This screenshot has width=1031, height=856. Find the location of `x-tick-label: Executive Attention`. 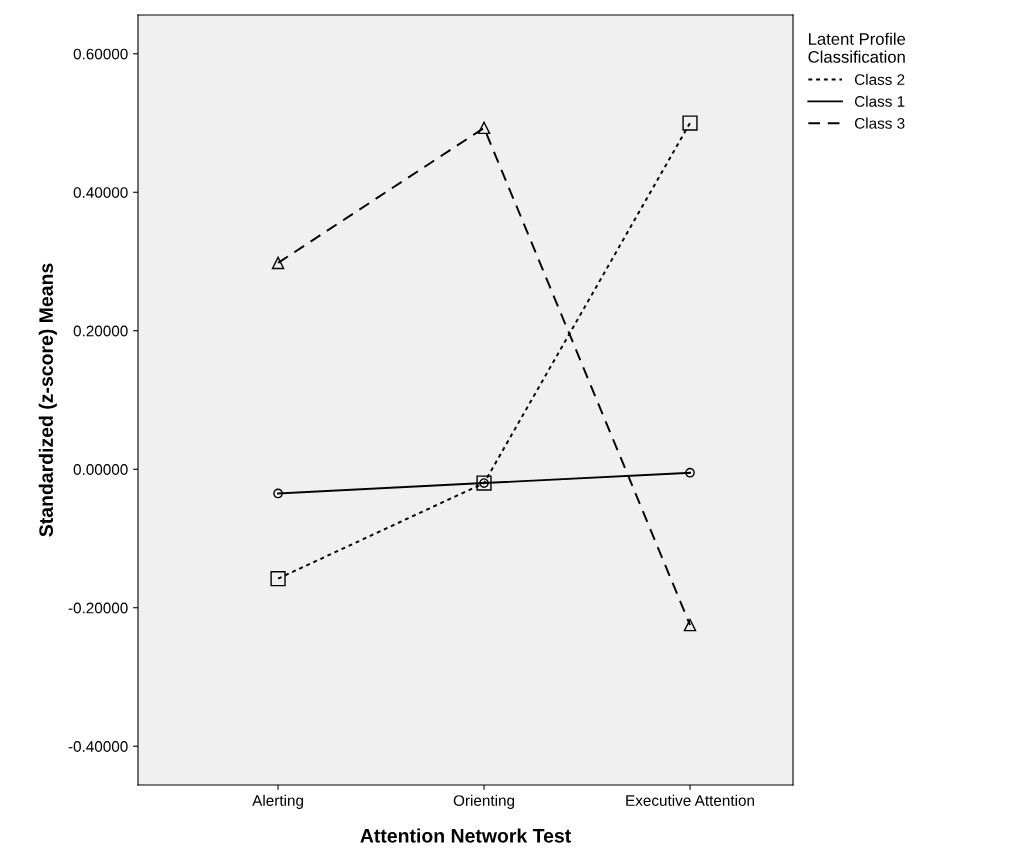

x-tick-label: Executive Attention is located at coordinates (690, 800).